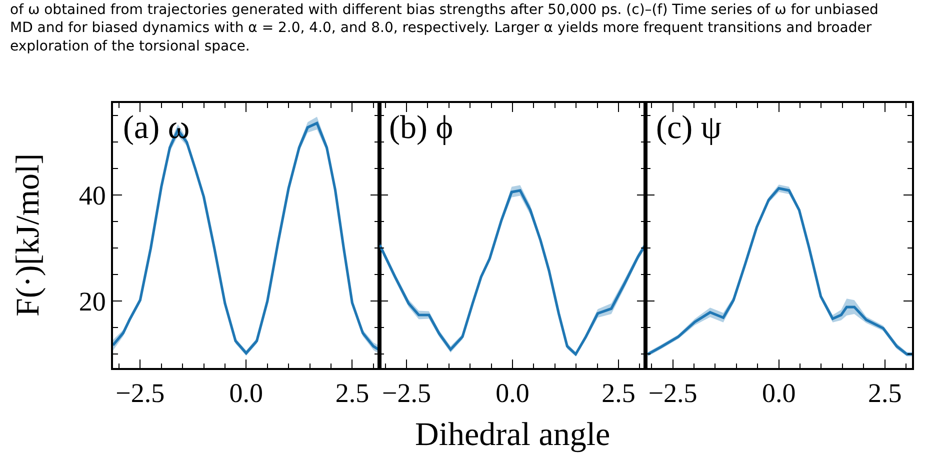  I want to click on x-axis-title: Dihedral angle, so click(512, 435).